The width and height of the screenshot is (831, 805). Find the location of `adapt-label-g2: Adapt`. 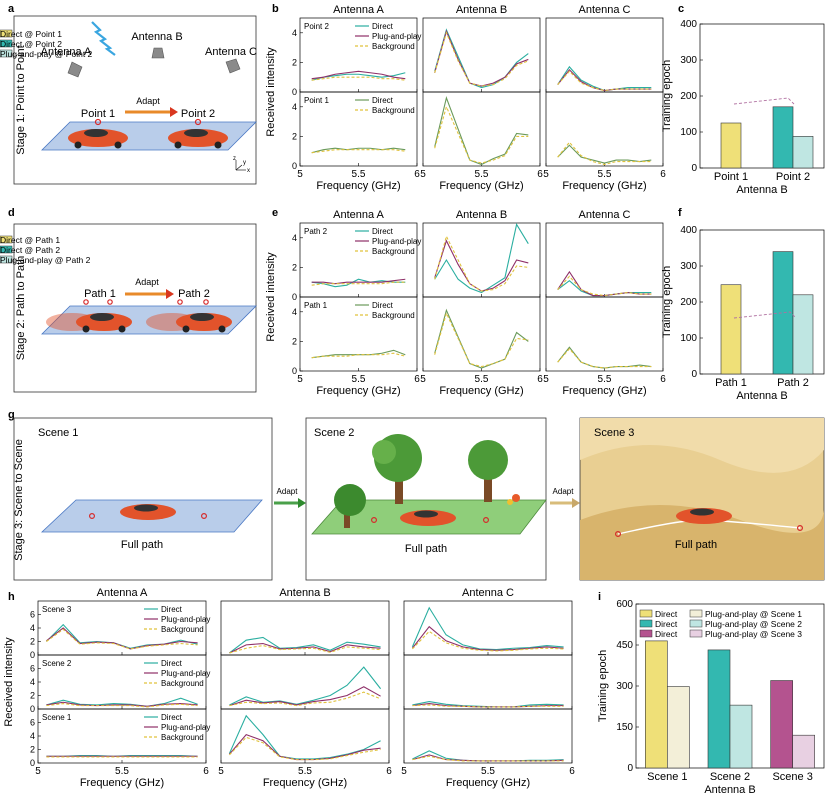

adapt-label-g2: Adapt is located at coordinates (564, 491).